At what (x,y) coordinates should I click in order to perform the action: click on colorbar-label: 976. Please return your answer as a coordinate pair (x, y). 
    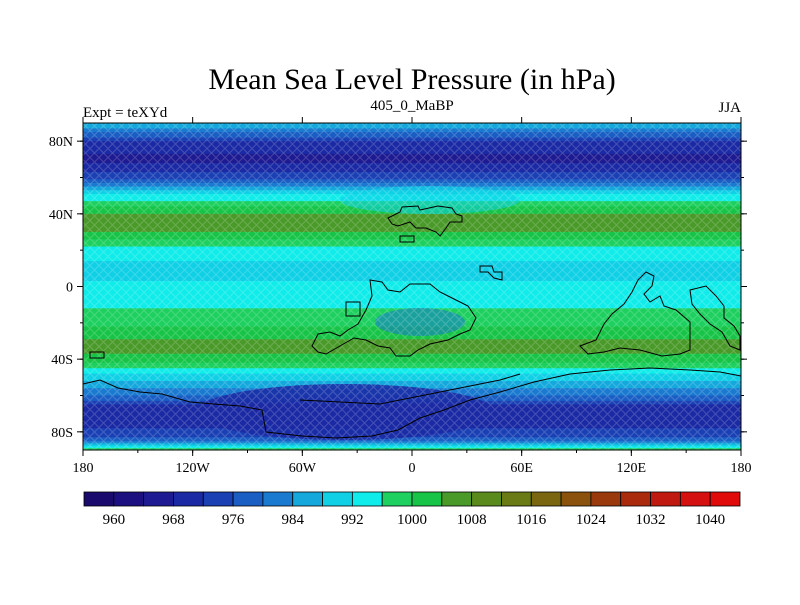
    Looking at the image, I should click on (233, 520).